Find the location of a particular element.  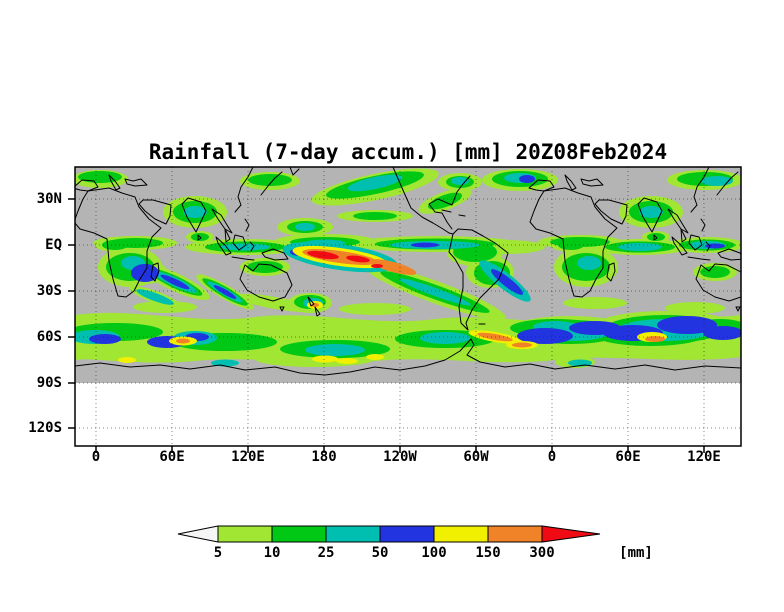

lat-label-30s: 30S is located at coordinates (49, 291).